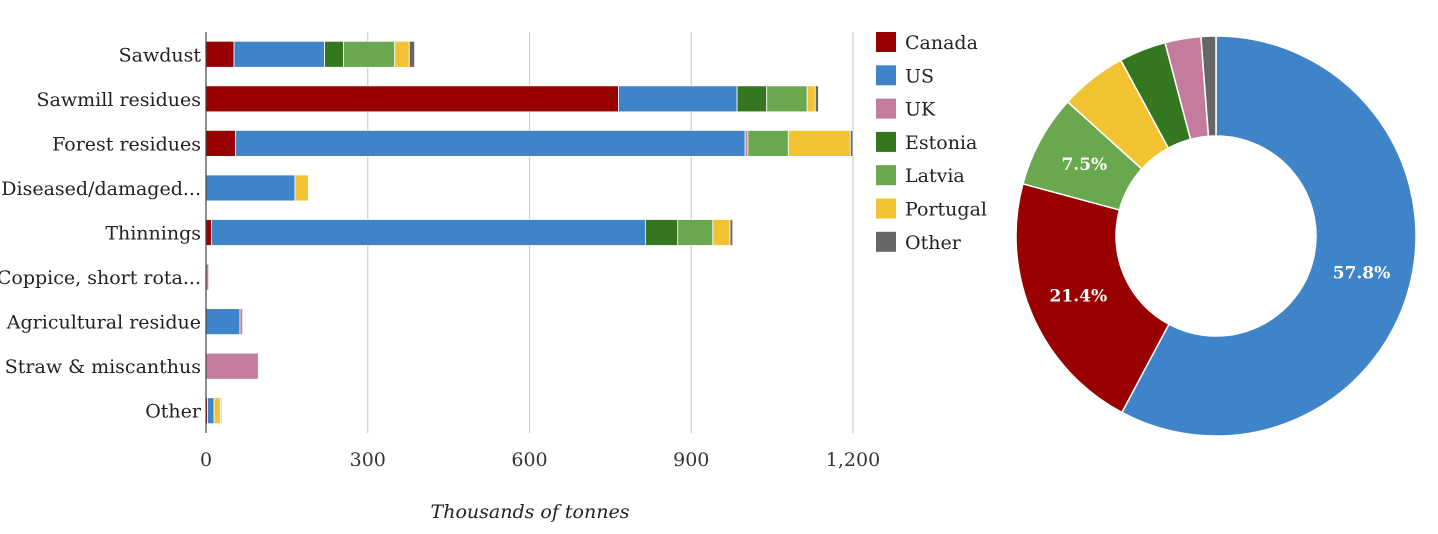  What do you see at coordinates (1362, 273) in the screenshot?
I see `donut-label-us: 57.8%` at bounding box center [1362, 273].